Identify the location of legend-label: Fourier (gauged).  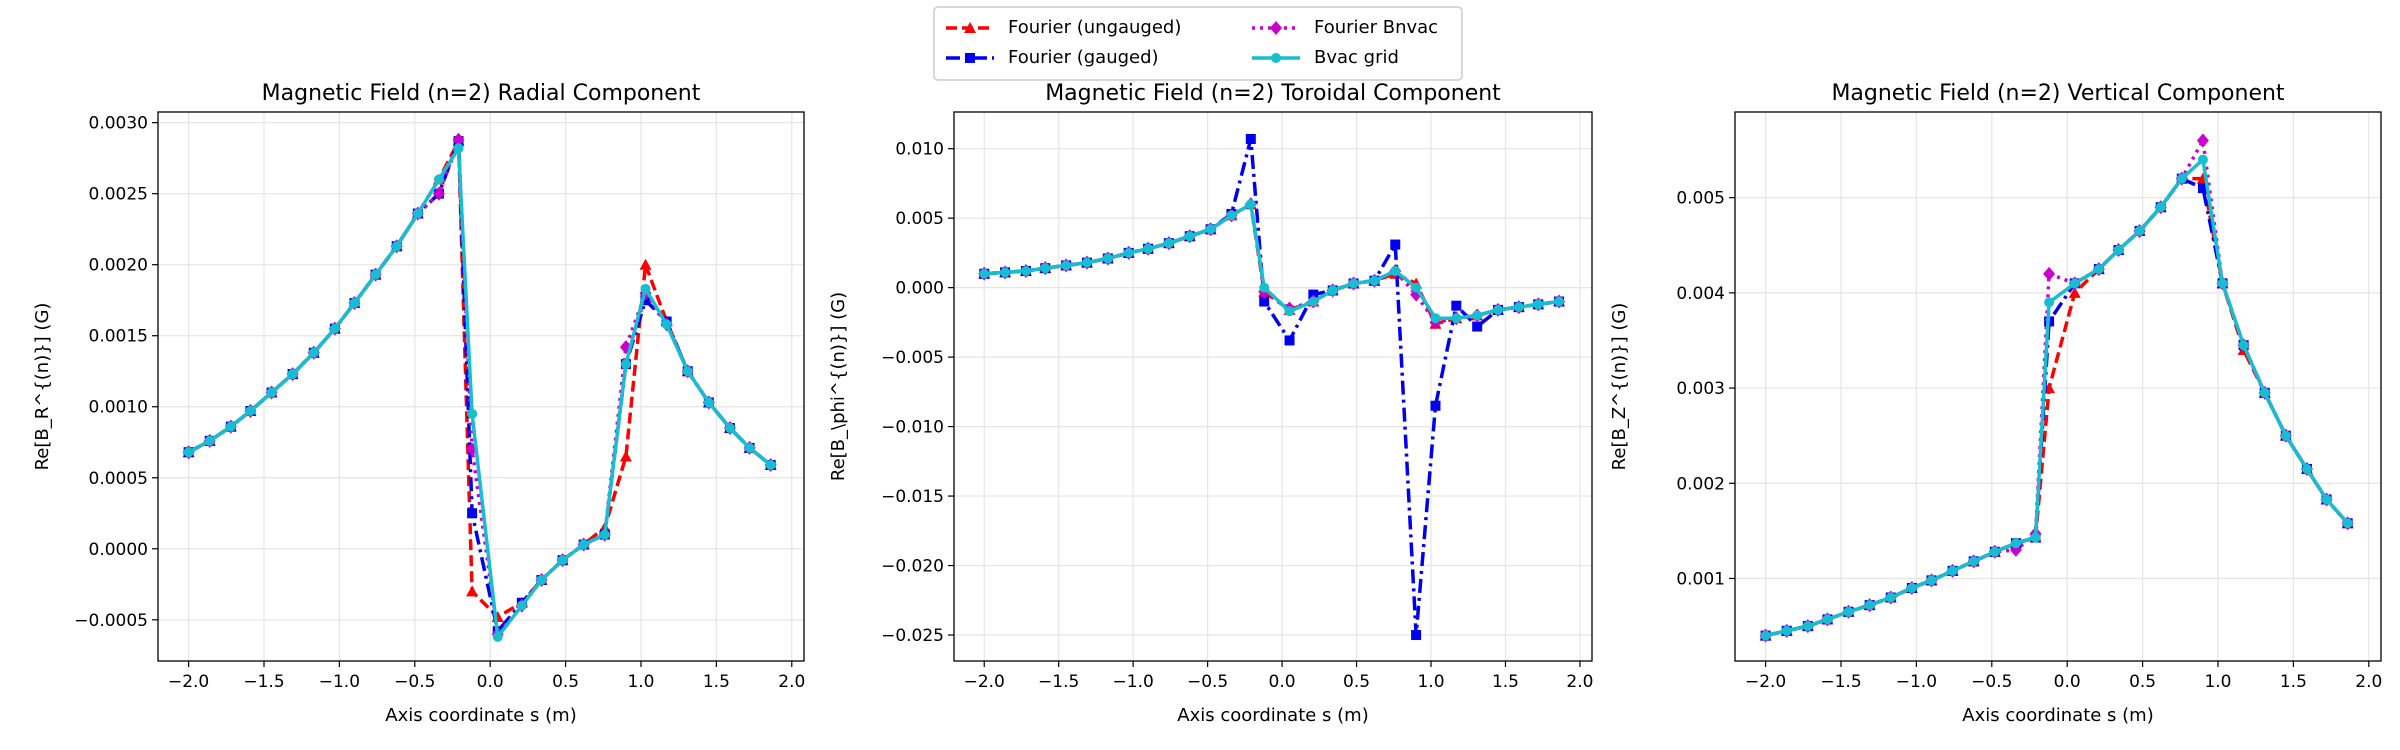
(1083, 57).